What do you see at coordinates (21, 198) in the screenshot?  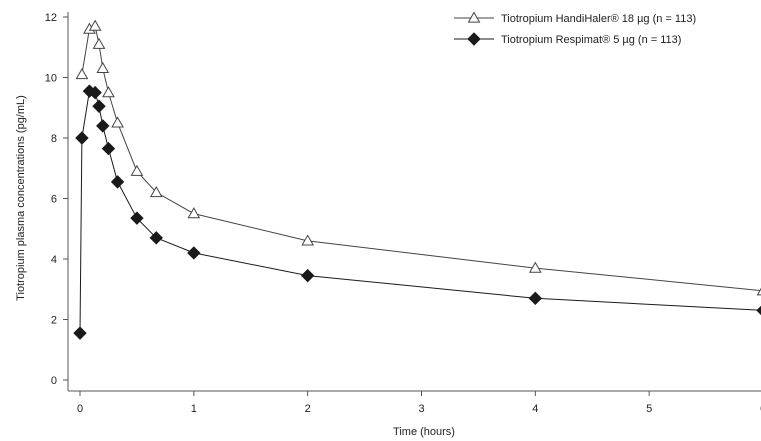 I see `y-axis-title: Tiotropium plasma concentrations (pg/mL)` at bounding box center [21, 198].